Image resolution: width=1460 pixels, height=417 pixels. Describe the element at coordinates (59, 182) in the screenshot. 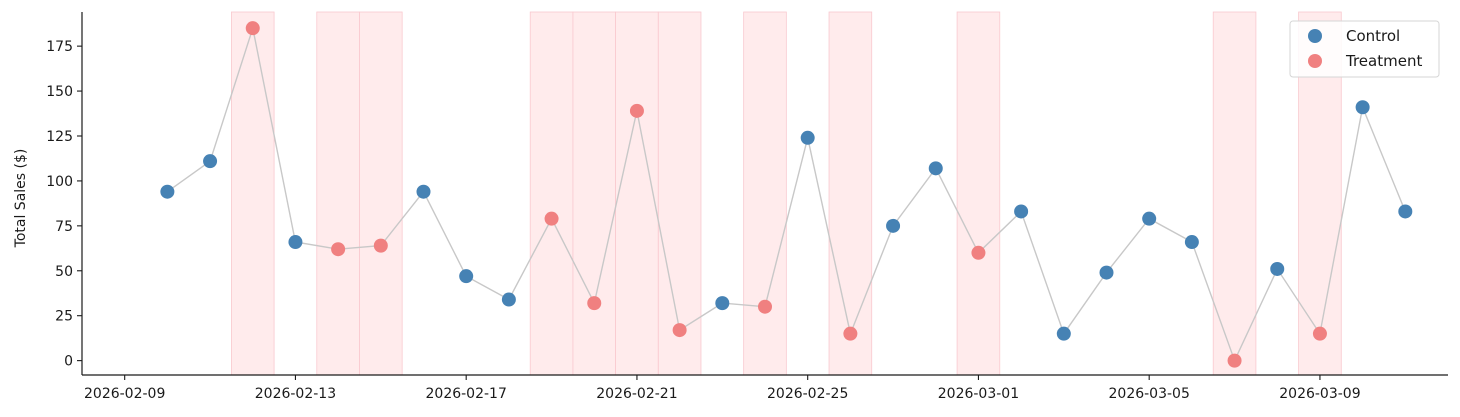

I see `y-tick-label: 100` at that location.